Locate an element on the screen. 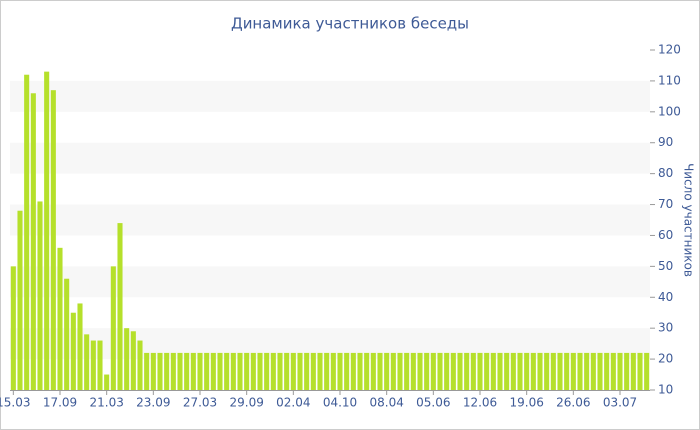 The width and height of the screenshot is (700, 430). y-tick-label: 70 is located at coordinates (665, 204).